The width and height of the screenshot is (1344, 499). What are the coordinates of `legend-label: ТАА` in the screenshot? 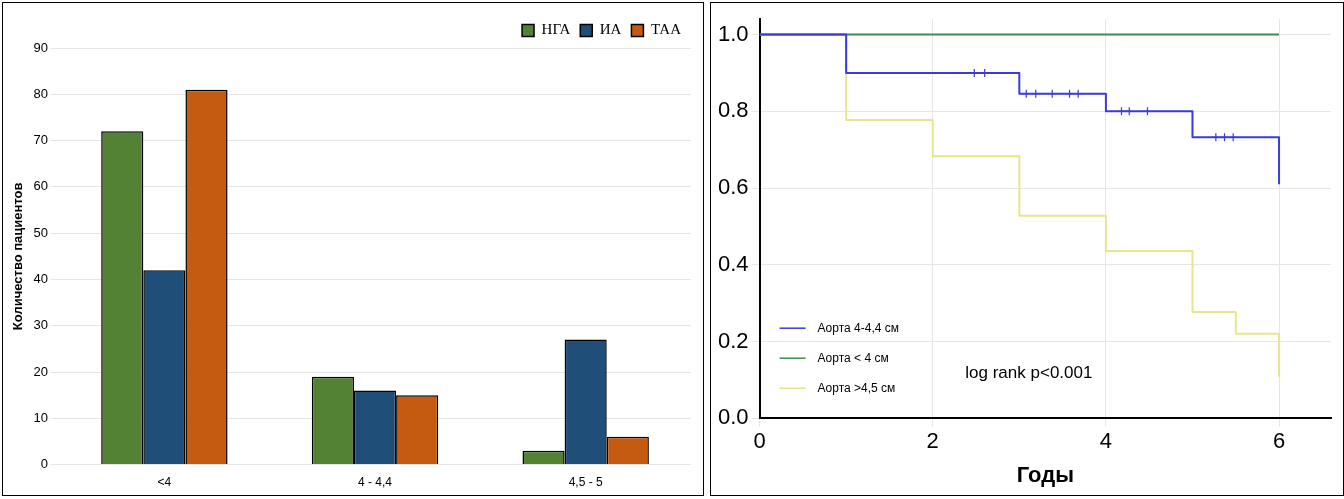 It's located at (666, 29).